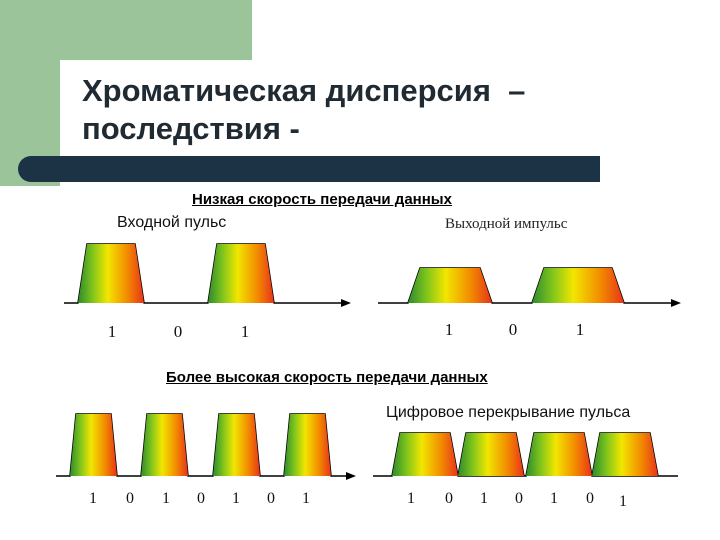 This screenshot has height=540, width=720. I want to click on panel-high-output: 1 0 1 0 1 0 1, so click(525, 471).